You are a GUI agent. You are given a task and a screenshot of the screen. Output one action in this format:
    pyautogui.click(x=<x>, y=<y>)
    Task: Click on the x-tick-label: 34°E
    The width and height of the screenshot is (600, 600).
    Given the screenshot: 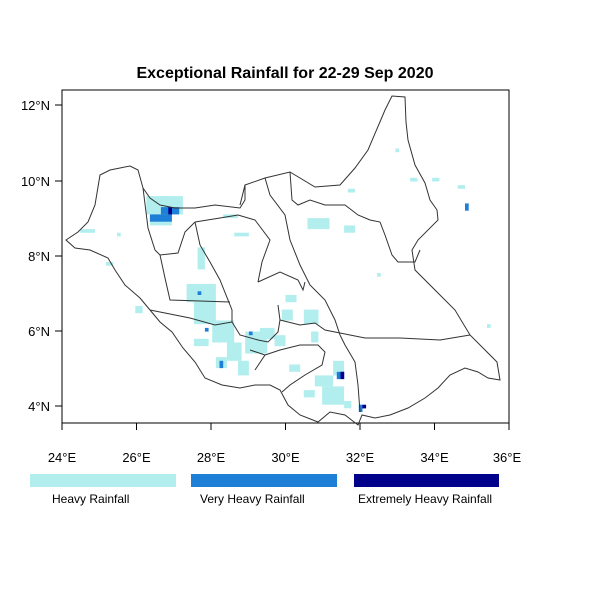 What is the action you would take?
    pyautogui.click(x=434, y=457)
    